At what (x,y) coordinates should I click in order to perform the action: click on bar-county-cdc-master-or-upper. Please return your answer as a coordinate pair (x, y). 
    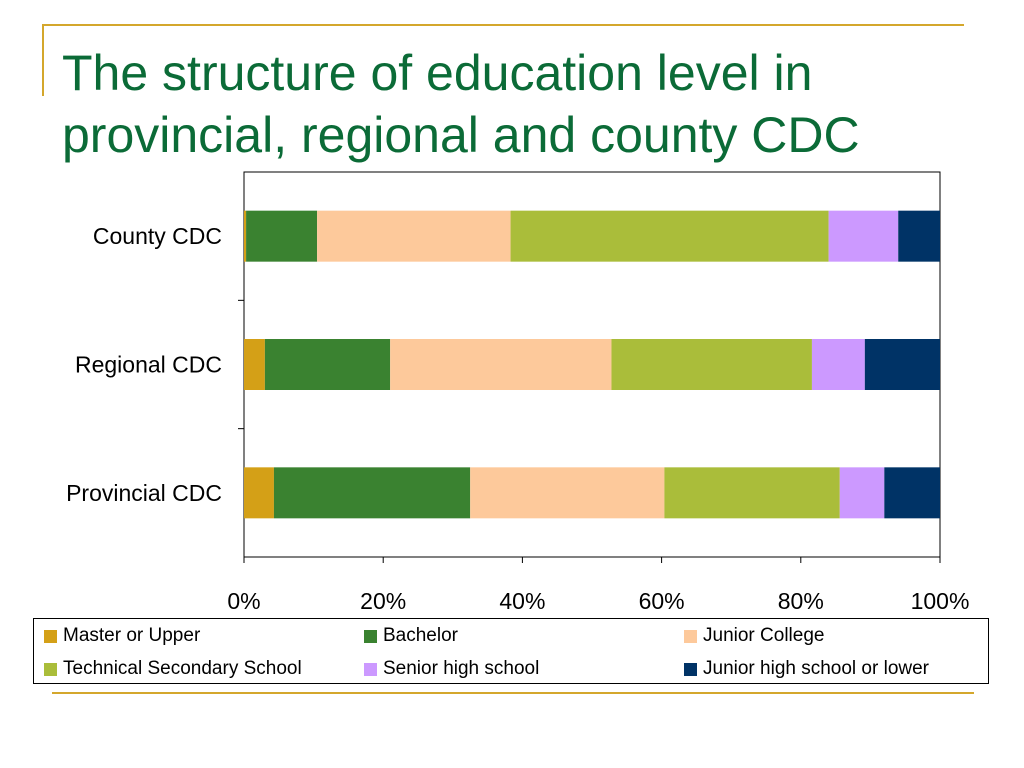
    Looking at the image, I should click on (245, 236).